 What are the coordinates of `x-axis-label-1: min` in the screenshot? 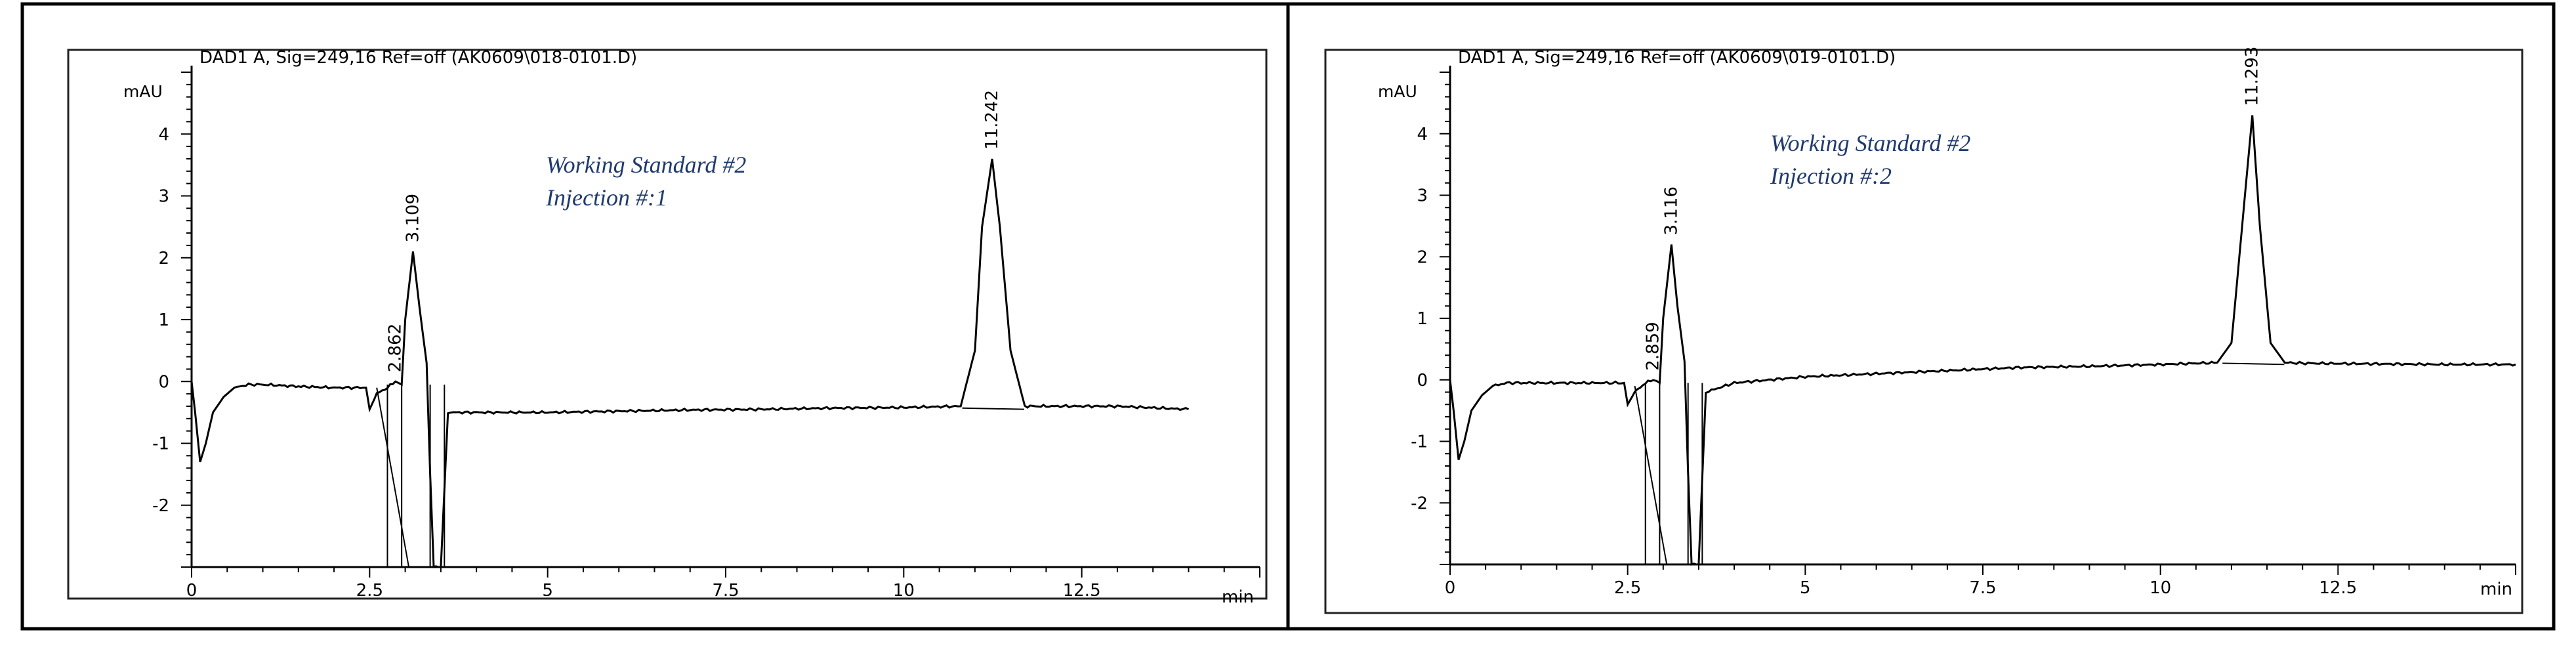 It's located at (1238, 597).